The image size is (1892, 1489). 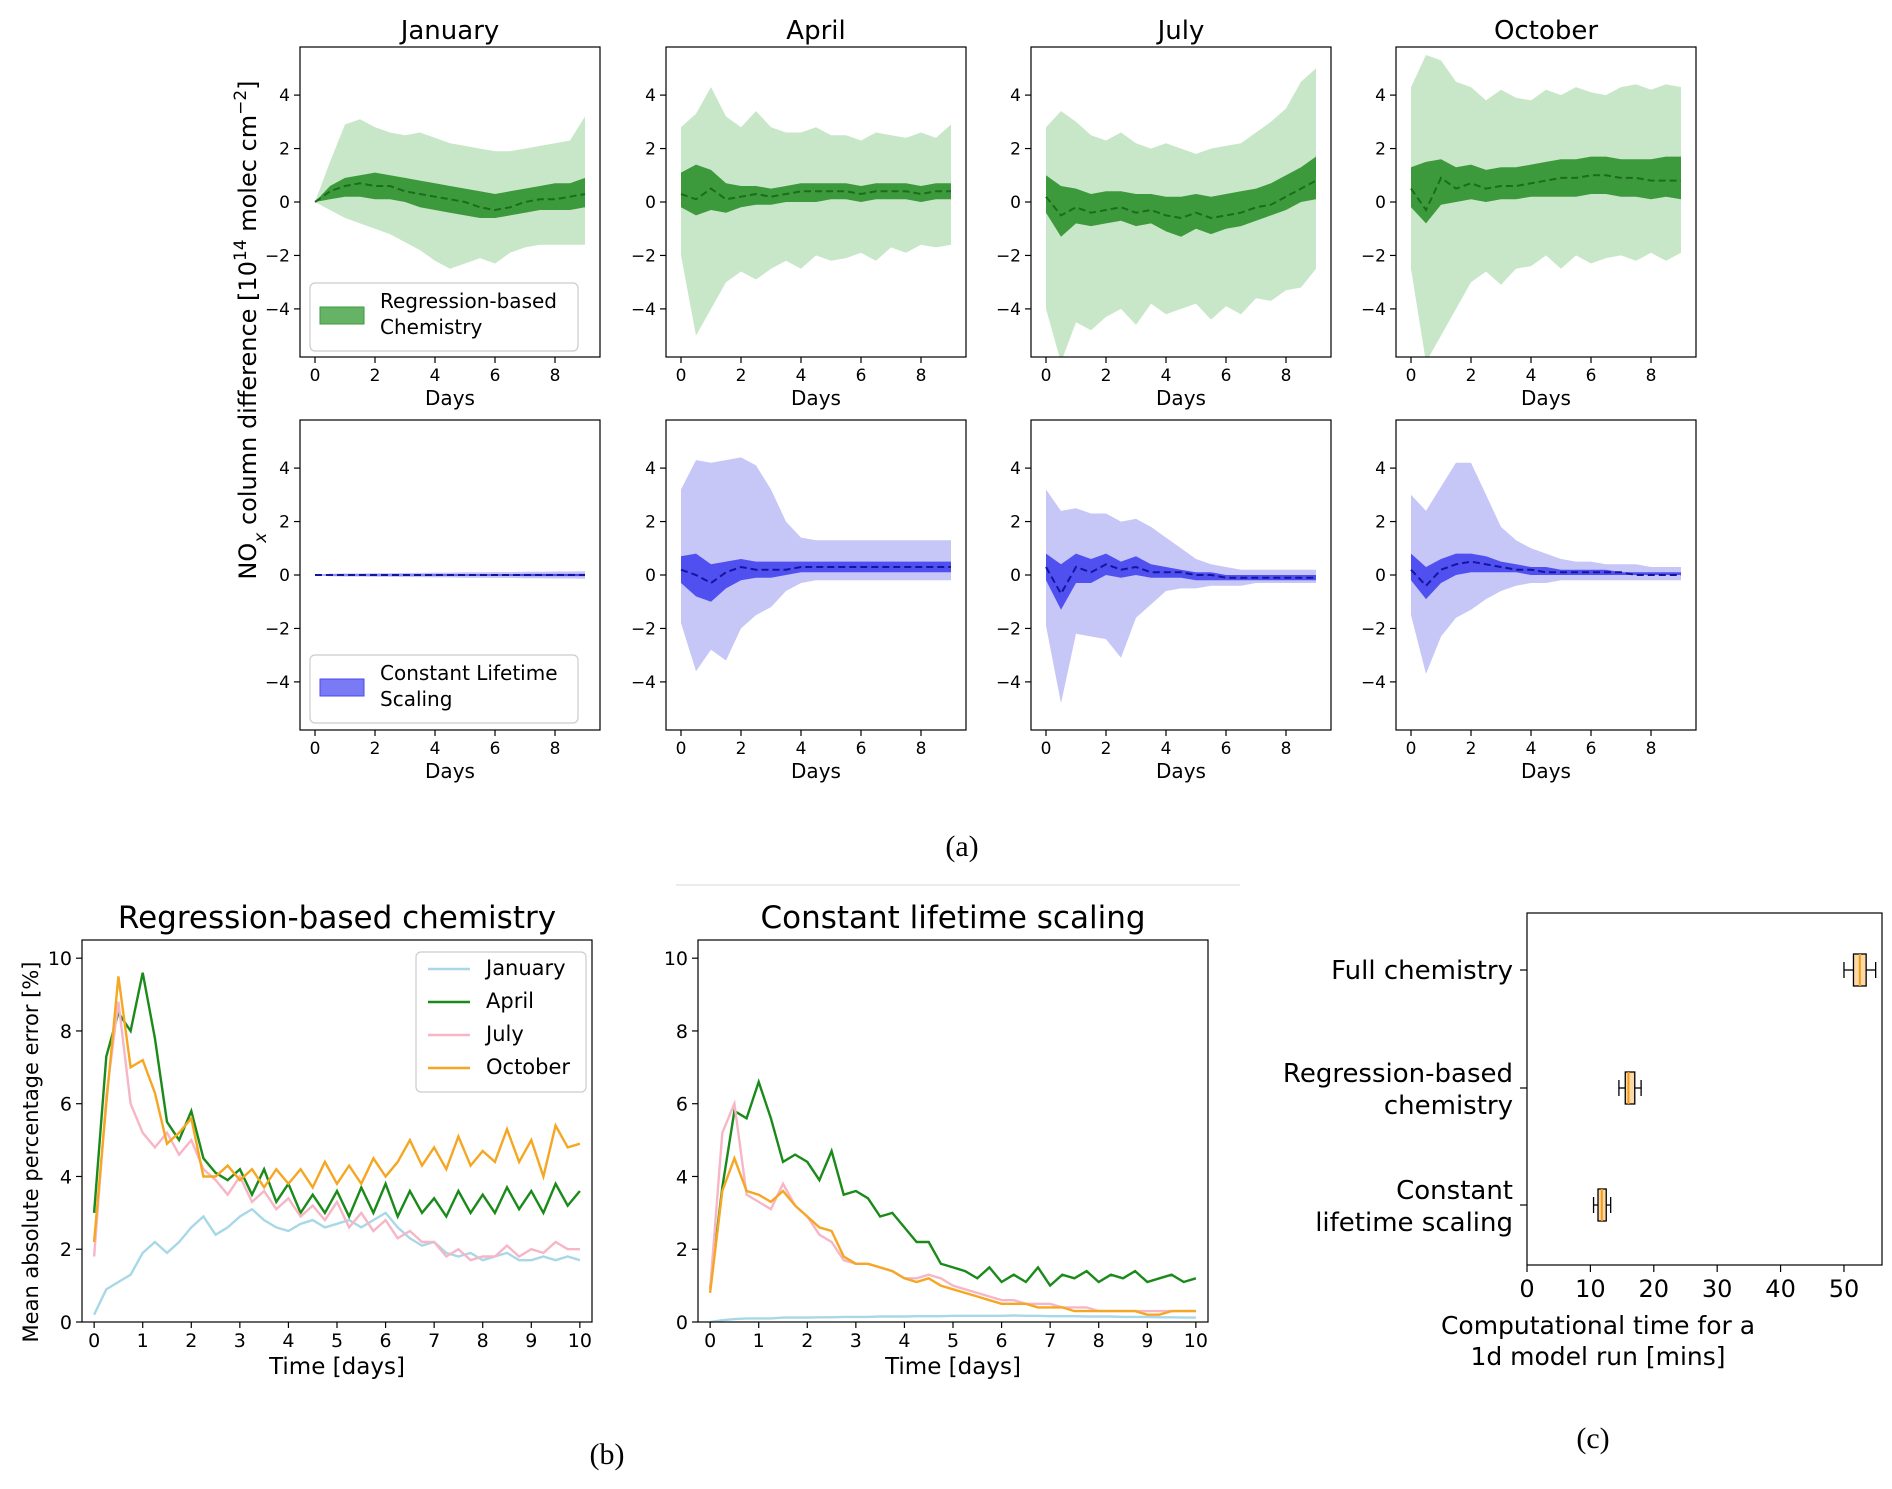 I want to click on x-axis-label: Time [days], so click(x=336, y=1367).